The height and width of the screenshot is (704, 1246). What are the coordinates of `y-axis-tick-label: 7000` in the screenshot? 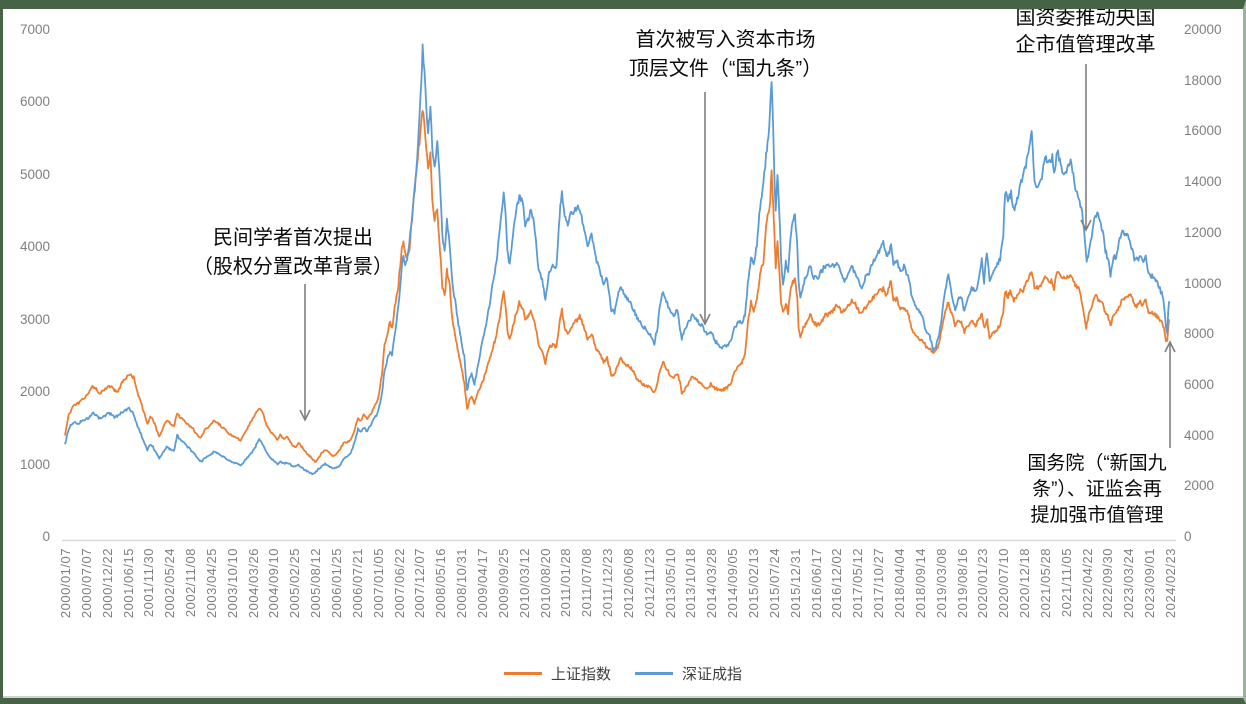 It's located at (34, 29).